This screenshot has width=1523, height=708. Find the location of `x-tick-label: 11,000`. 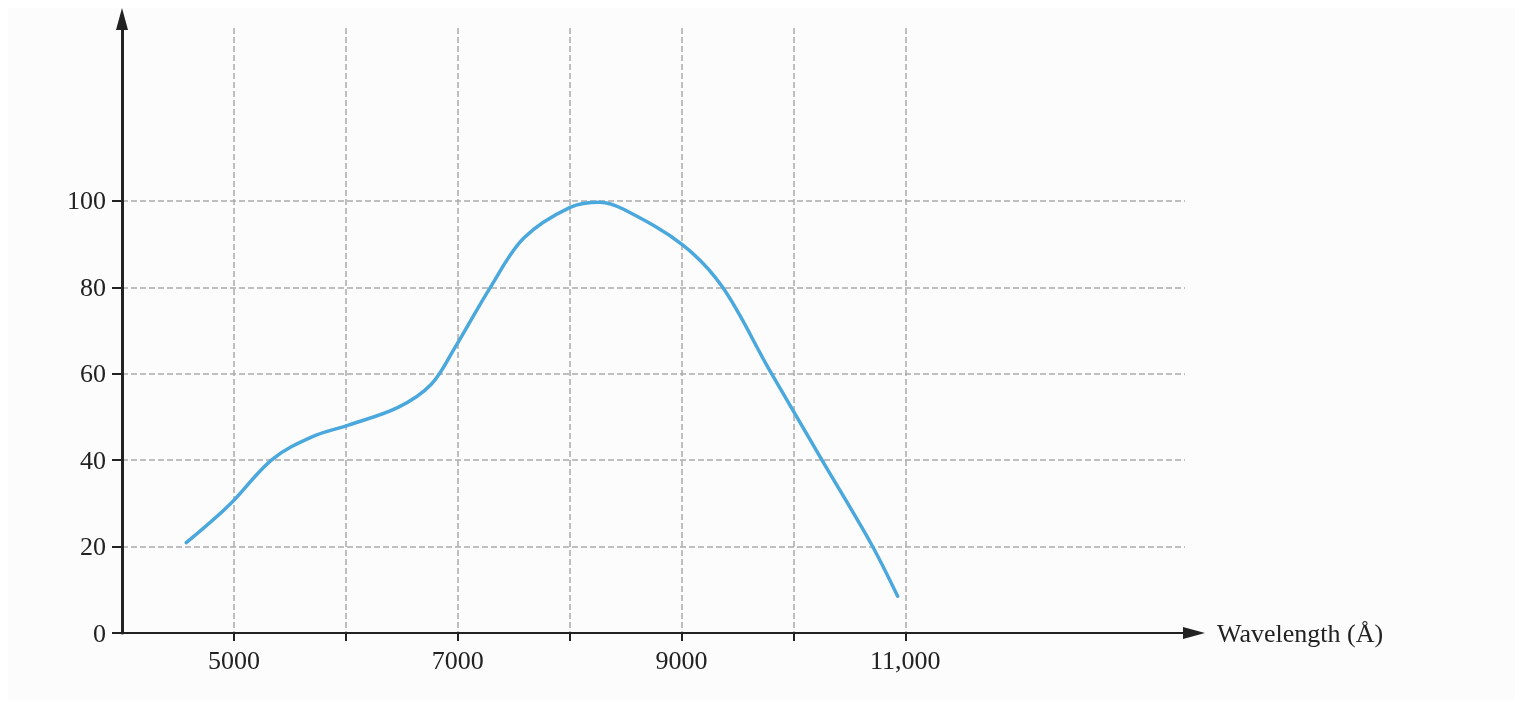

x-tick-label: 11,000 is located at coordinates (905, 660).